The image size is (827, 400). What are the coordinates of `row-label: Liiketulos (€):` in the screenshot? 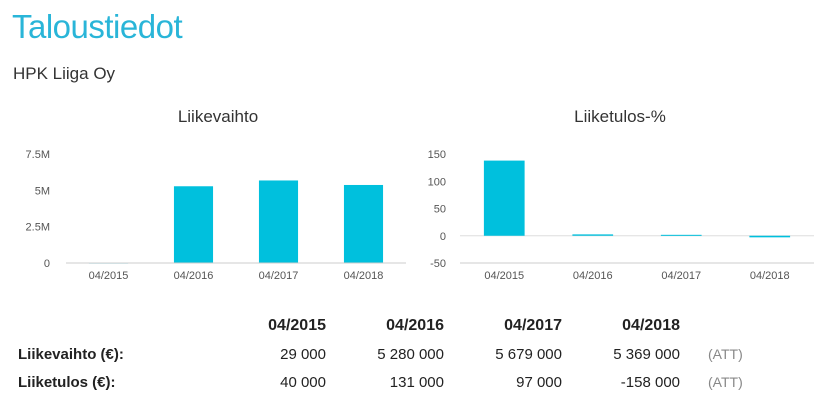 It's located at (67, 382).